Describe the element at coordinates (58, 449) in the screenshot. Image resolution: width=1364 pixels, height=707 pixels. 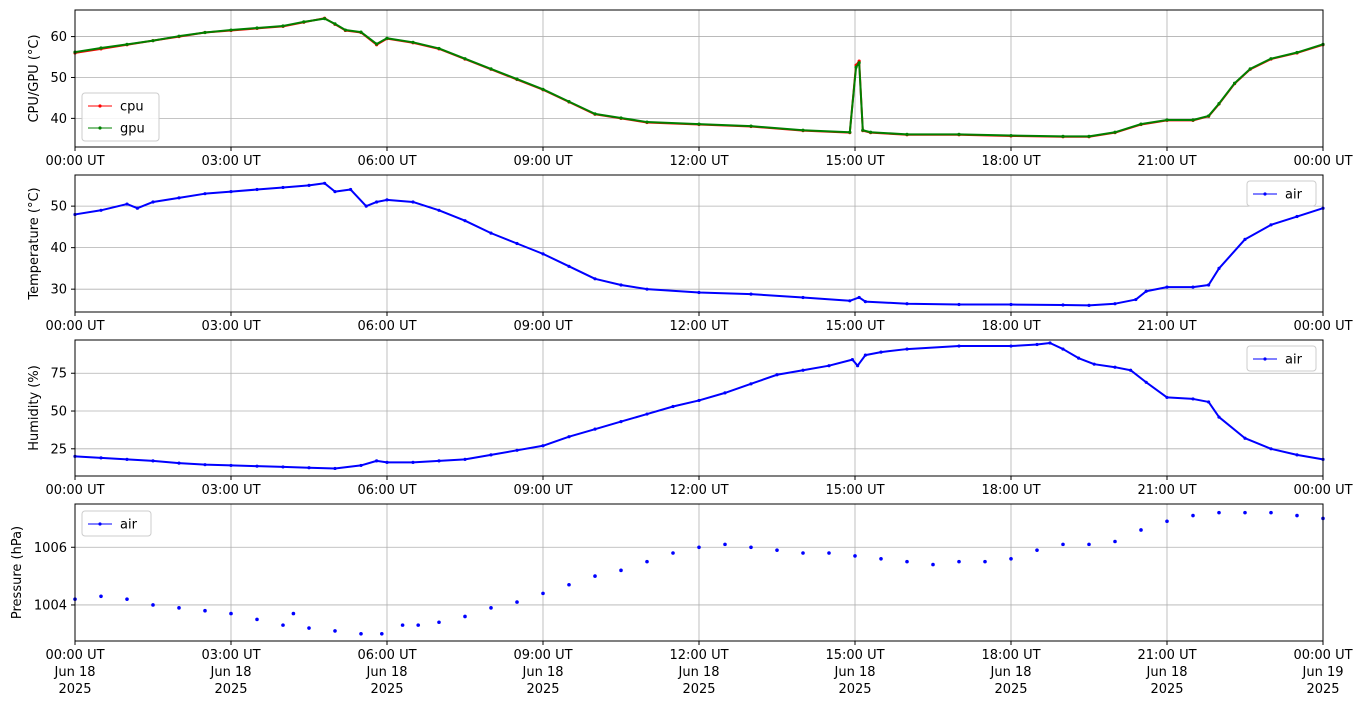
I see `y-tick-label: 25` at that location.